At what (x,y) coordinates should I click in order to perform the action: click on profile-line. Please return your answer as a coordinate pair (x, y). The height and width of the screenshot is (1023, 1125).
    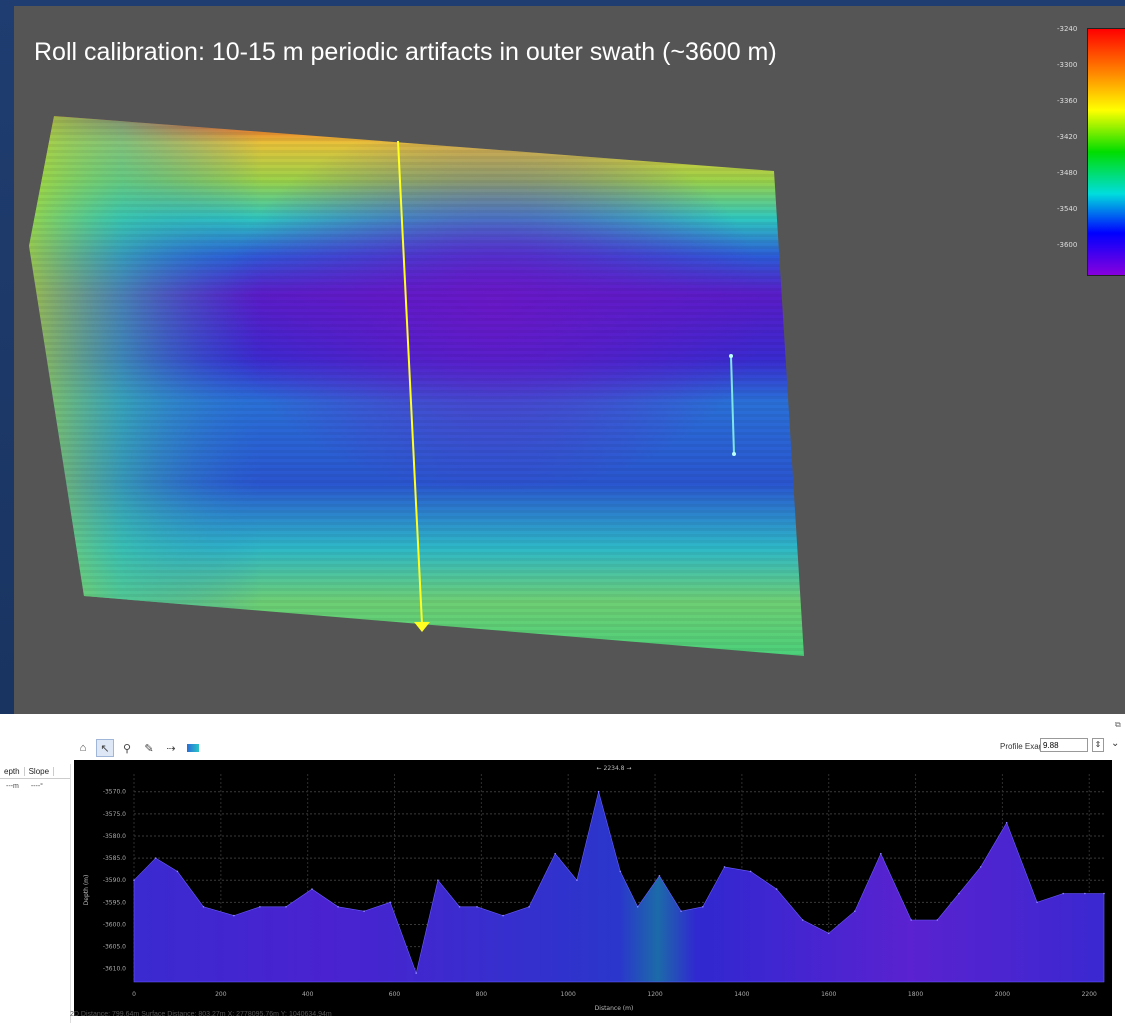
    Looking at the image, I should click on (410, 382).